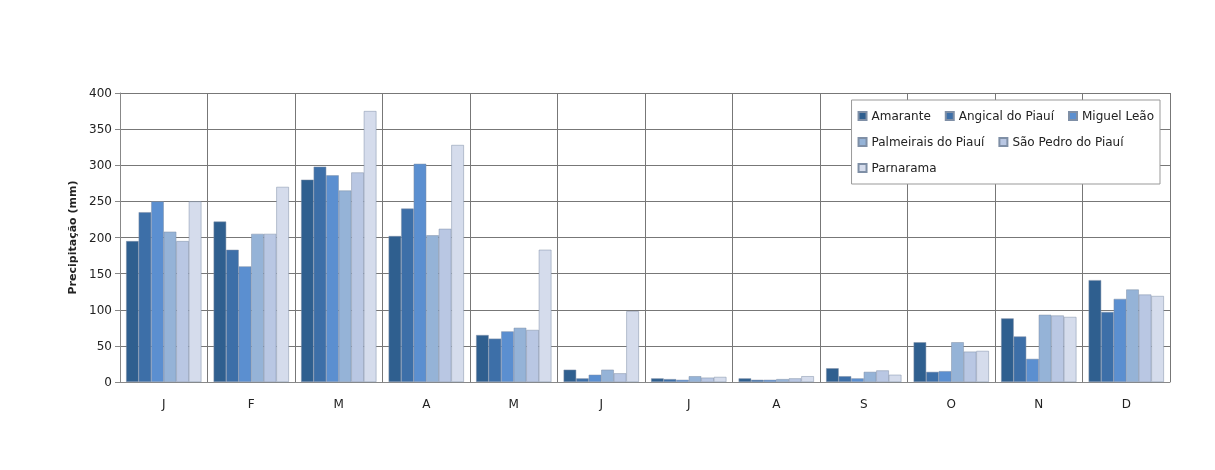  I want to click on y-tick-label: 400, so click(100, 93).